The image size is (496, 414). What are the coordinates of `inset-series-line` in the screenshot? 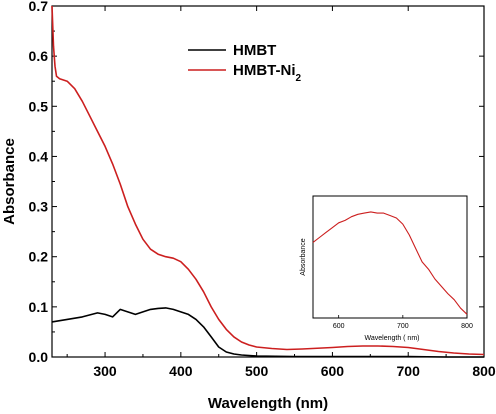 It's located at (390, 263).